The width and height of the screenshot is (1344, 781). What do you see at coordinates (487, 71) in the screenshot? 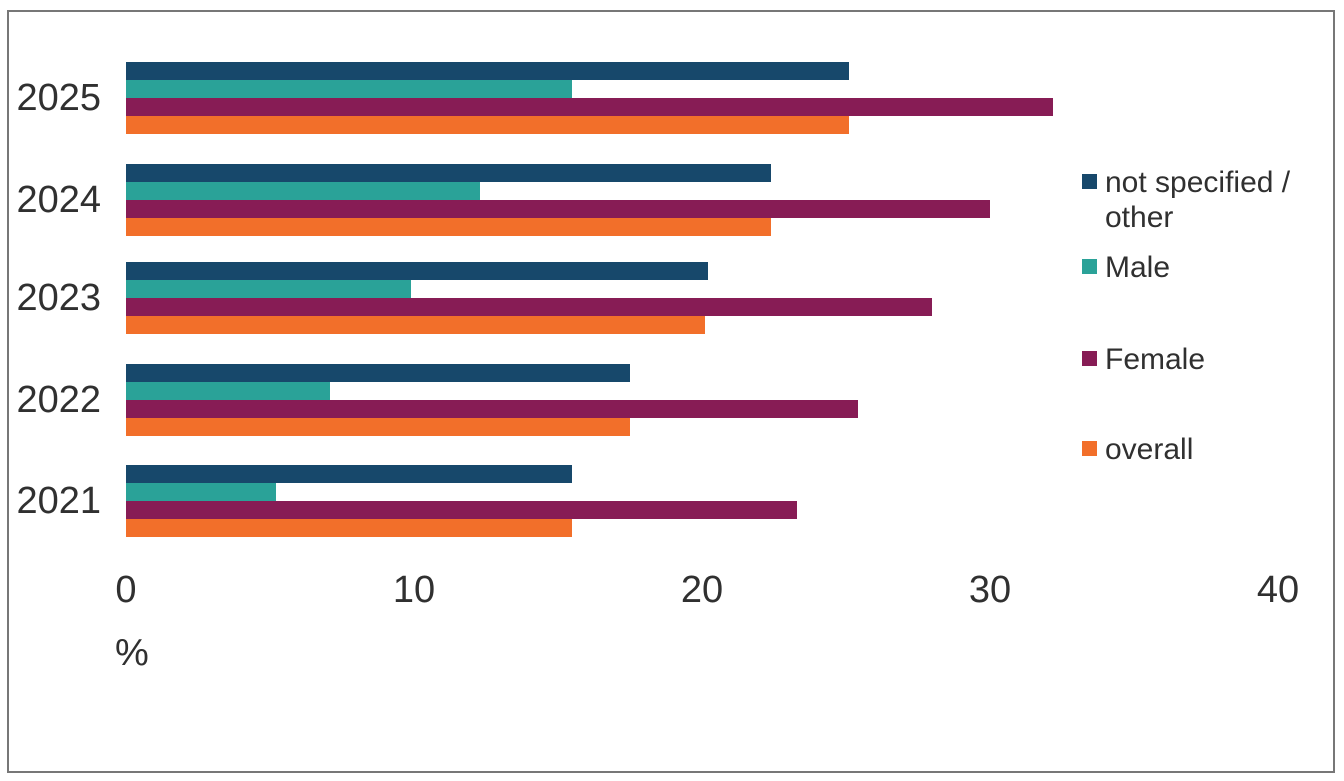
I see `bar-not-specified-other-2025` at bounding box center [487, 71].